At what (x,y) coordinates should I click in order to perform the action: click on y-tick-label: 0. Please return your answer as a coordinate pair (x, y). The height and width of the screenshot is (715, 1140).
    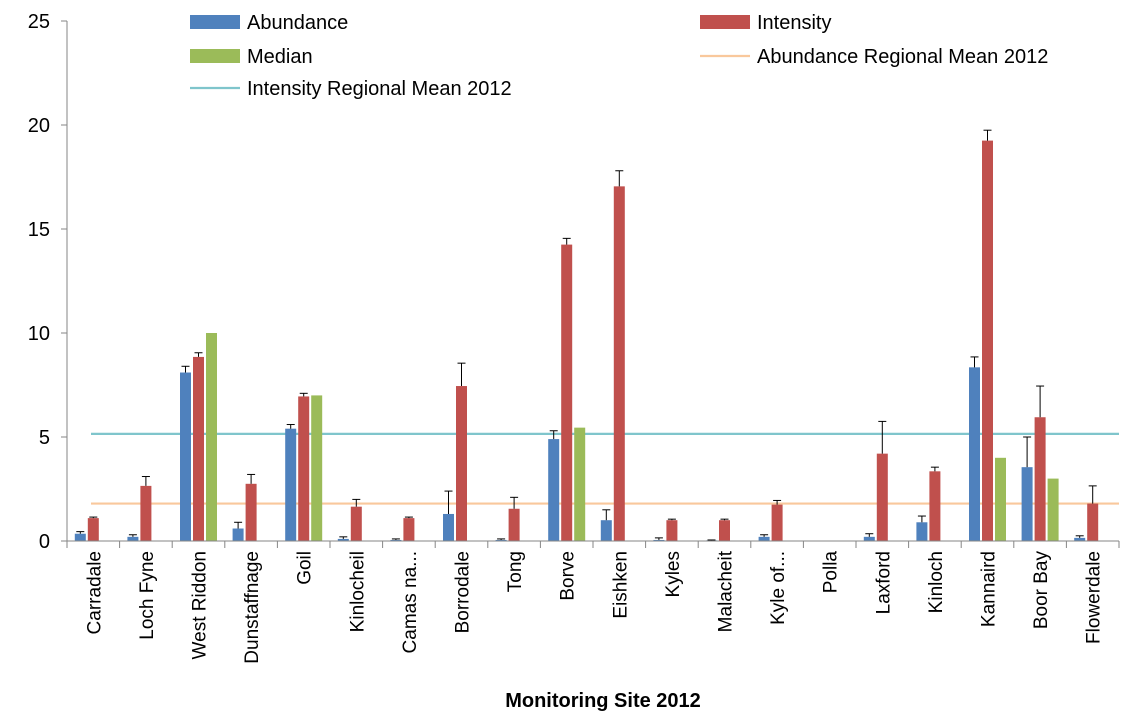
    Looking at the image, I should click on (44, 542).